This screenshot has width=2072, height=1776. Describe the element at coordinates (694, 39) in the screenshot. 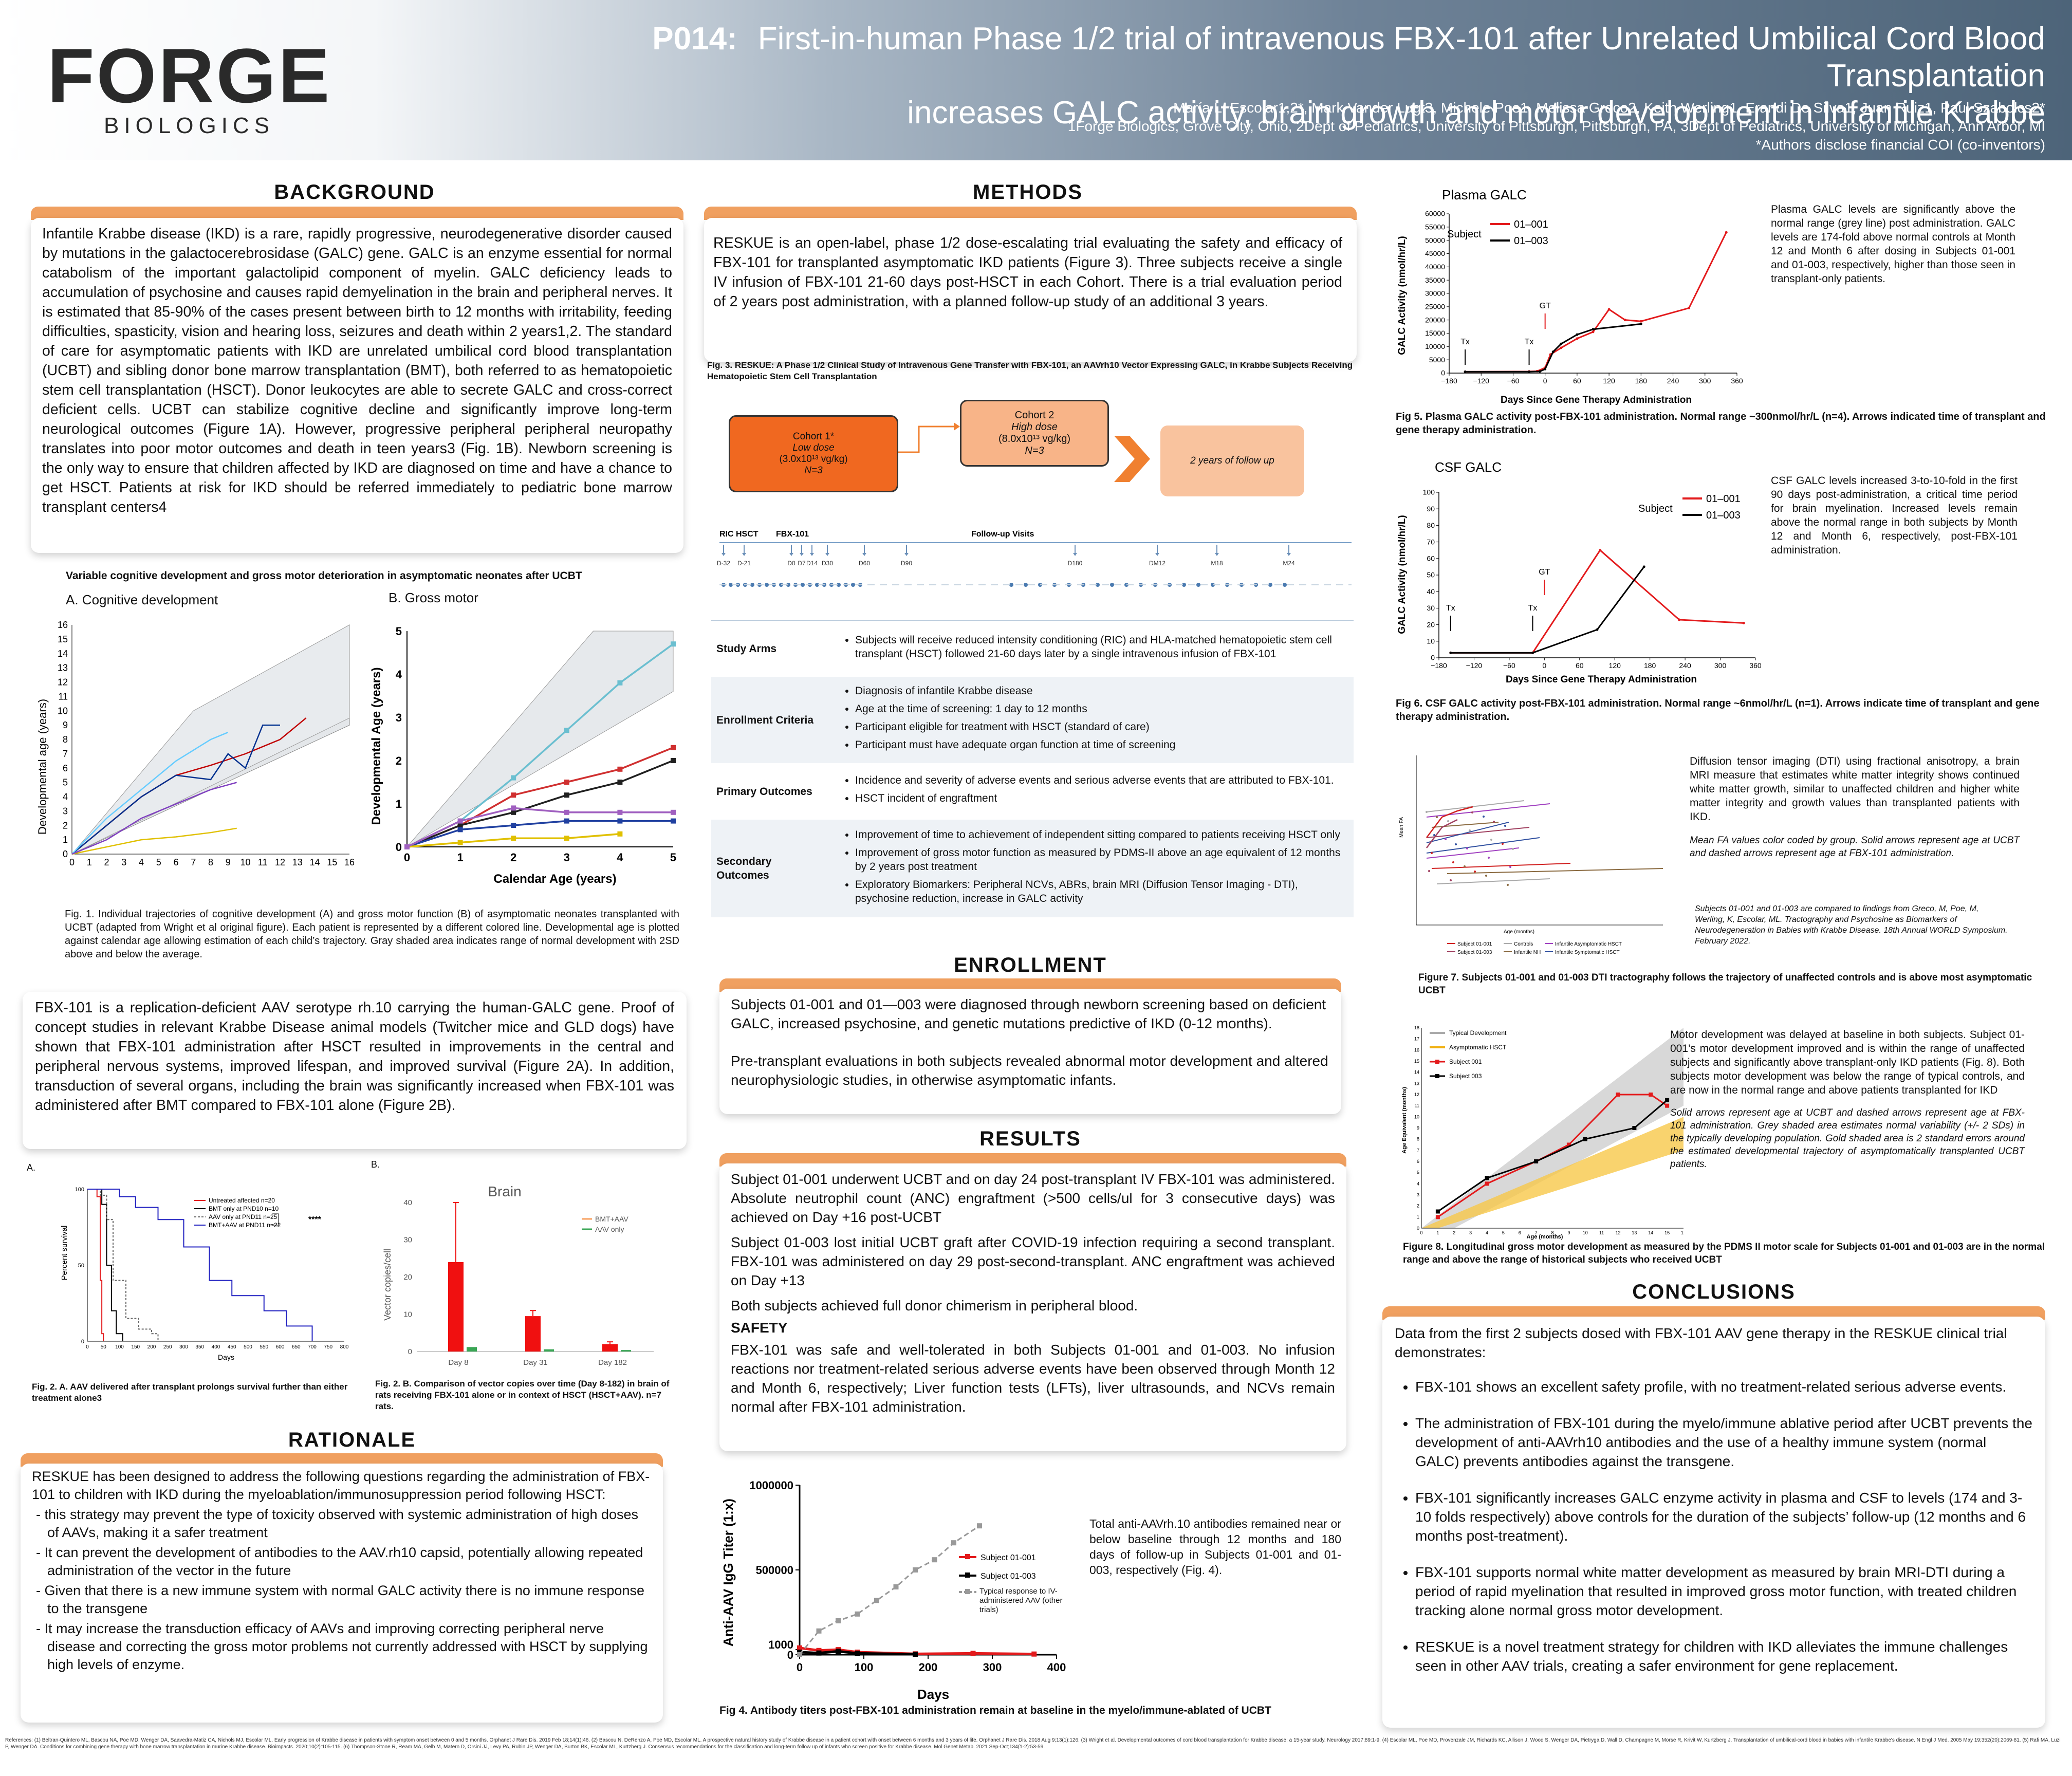

I see `poster-code: P014:` at that location.